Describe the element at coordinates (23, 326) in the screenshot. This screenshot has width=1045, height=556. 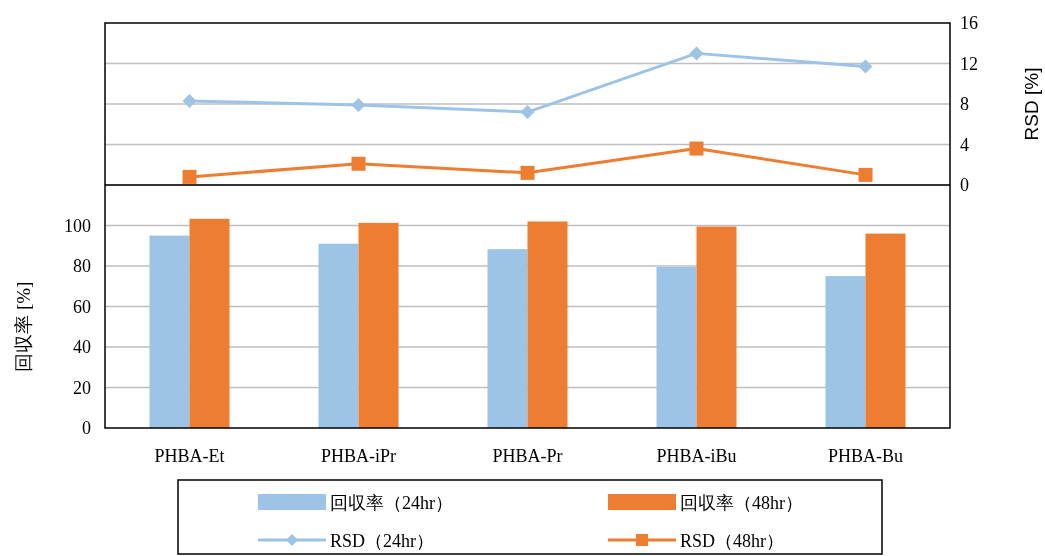
I see `y-axis-title: 回収率 [%]` at that location.